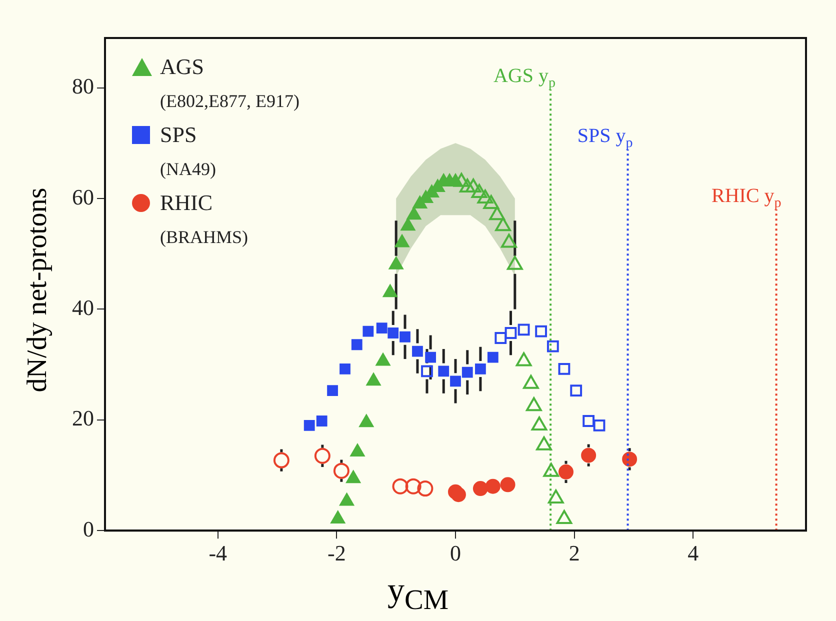 The height and width of the screenshot is (621, 836). Describe the element at coordinates (83, 307) in the screenshot. I see `y-tick-label: 40` at that location.